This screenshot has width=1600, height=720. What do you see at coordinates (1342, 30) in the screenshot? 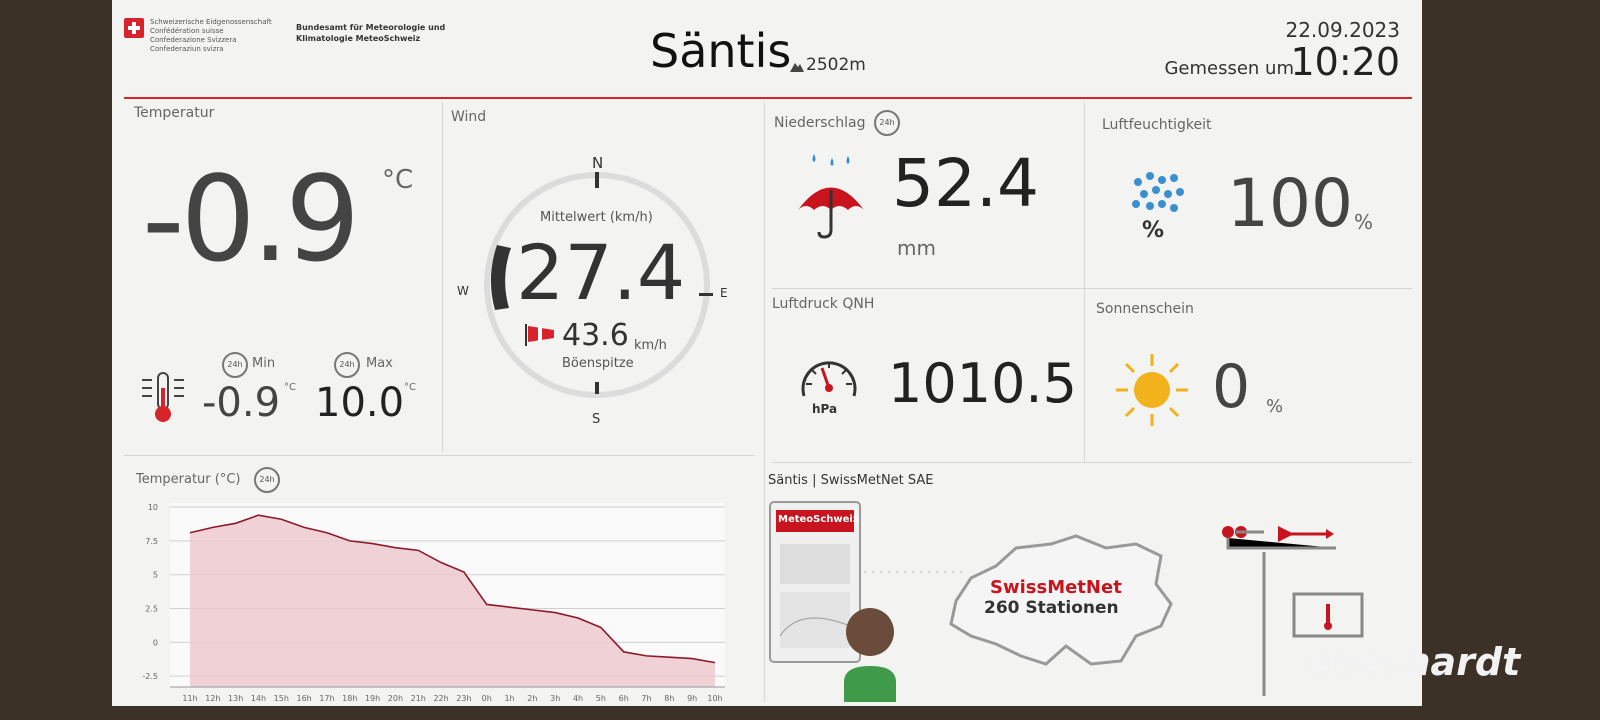
I see `date: 22.09.2023` at bounding box center [1342, 30].